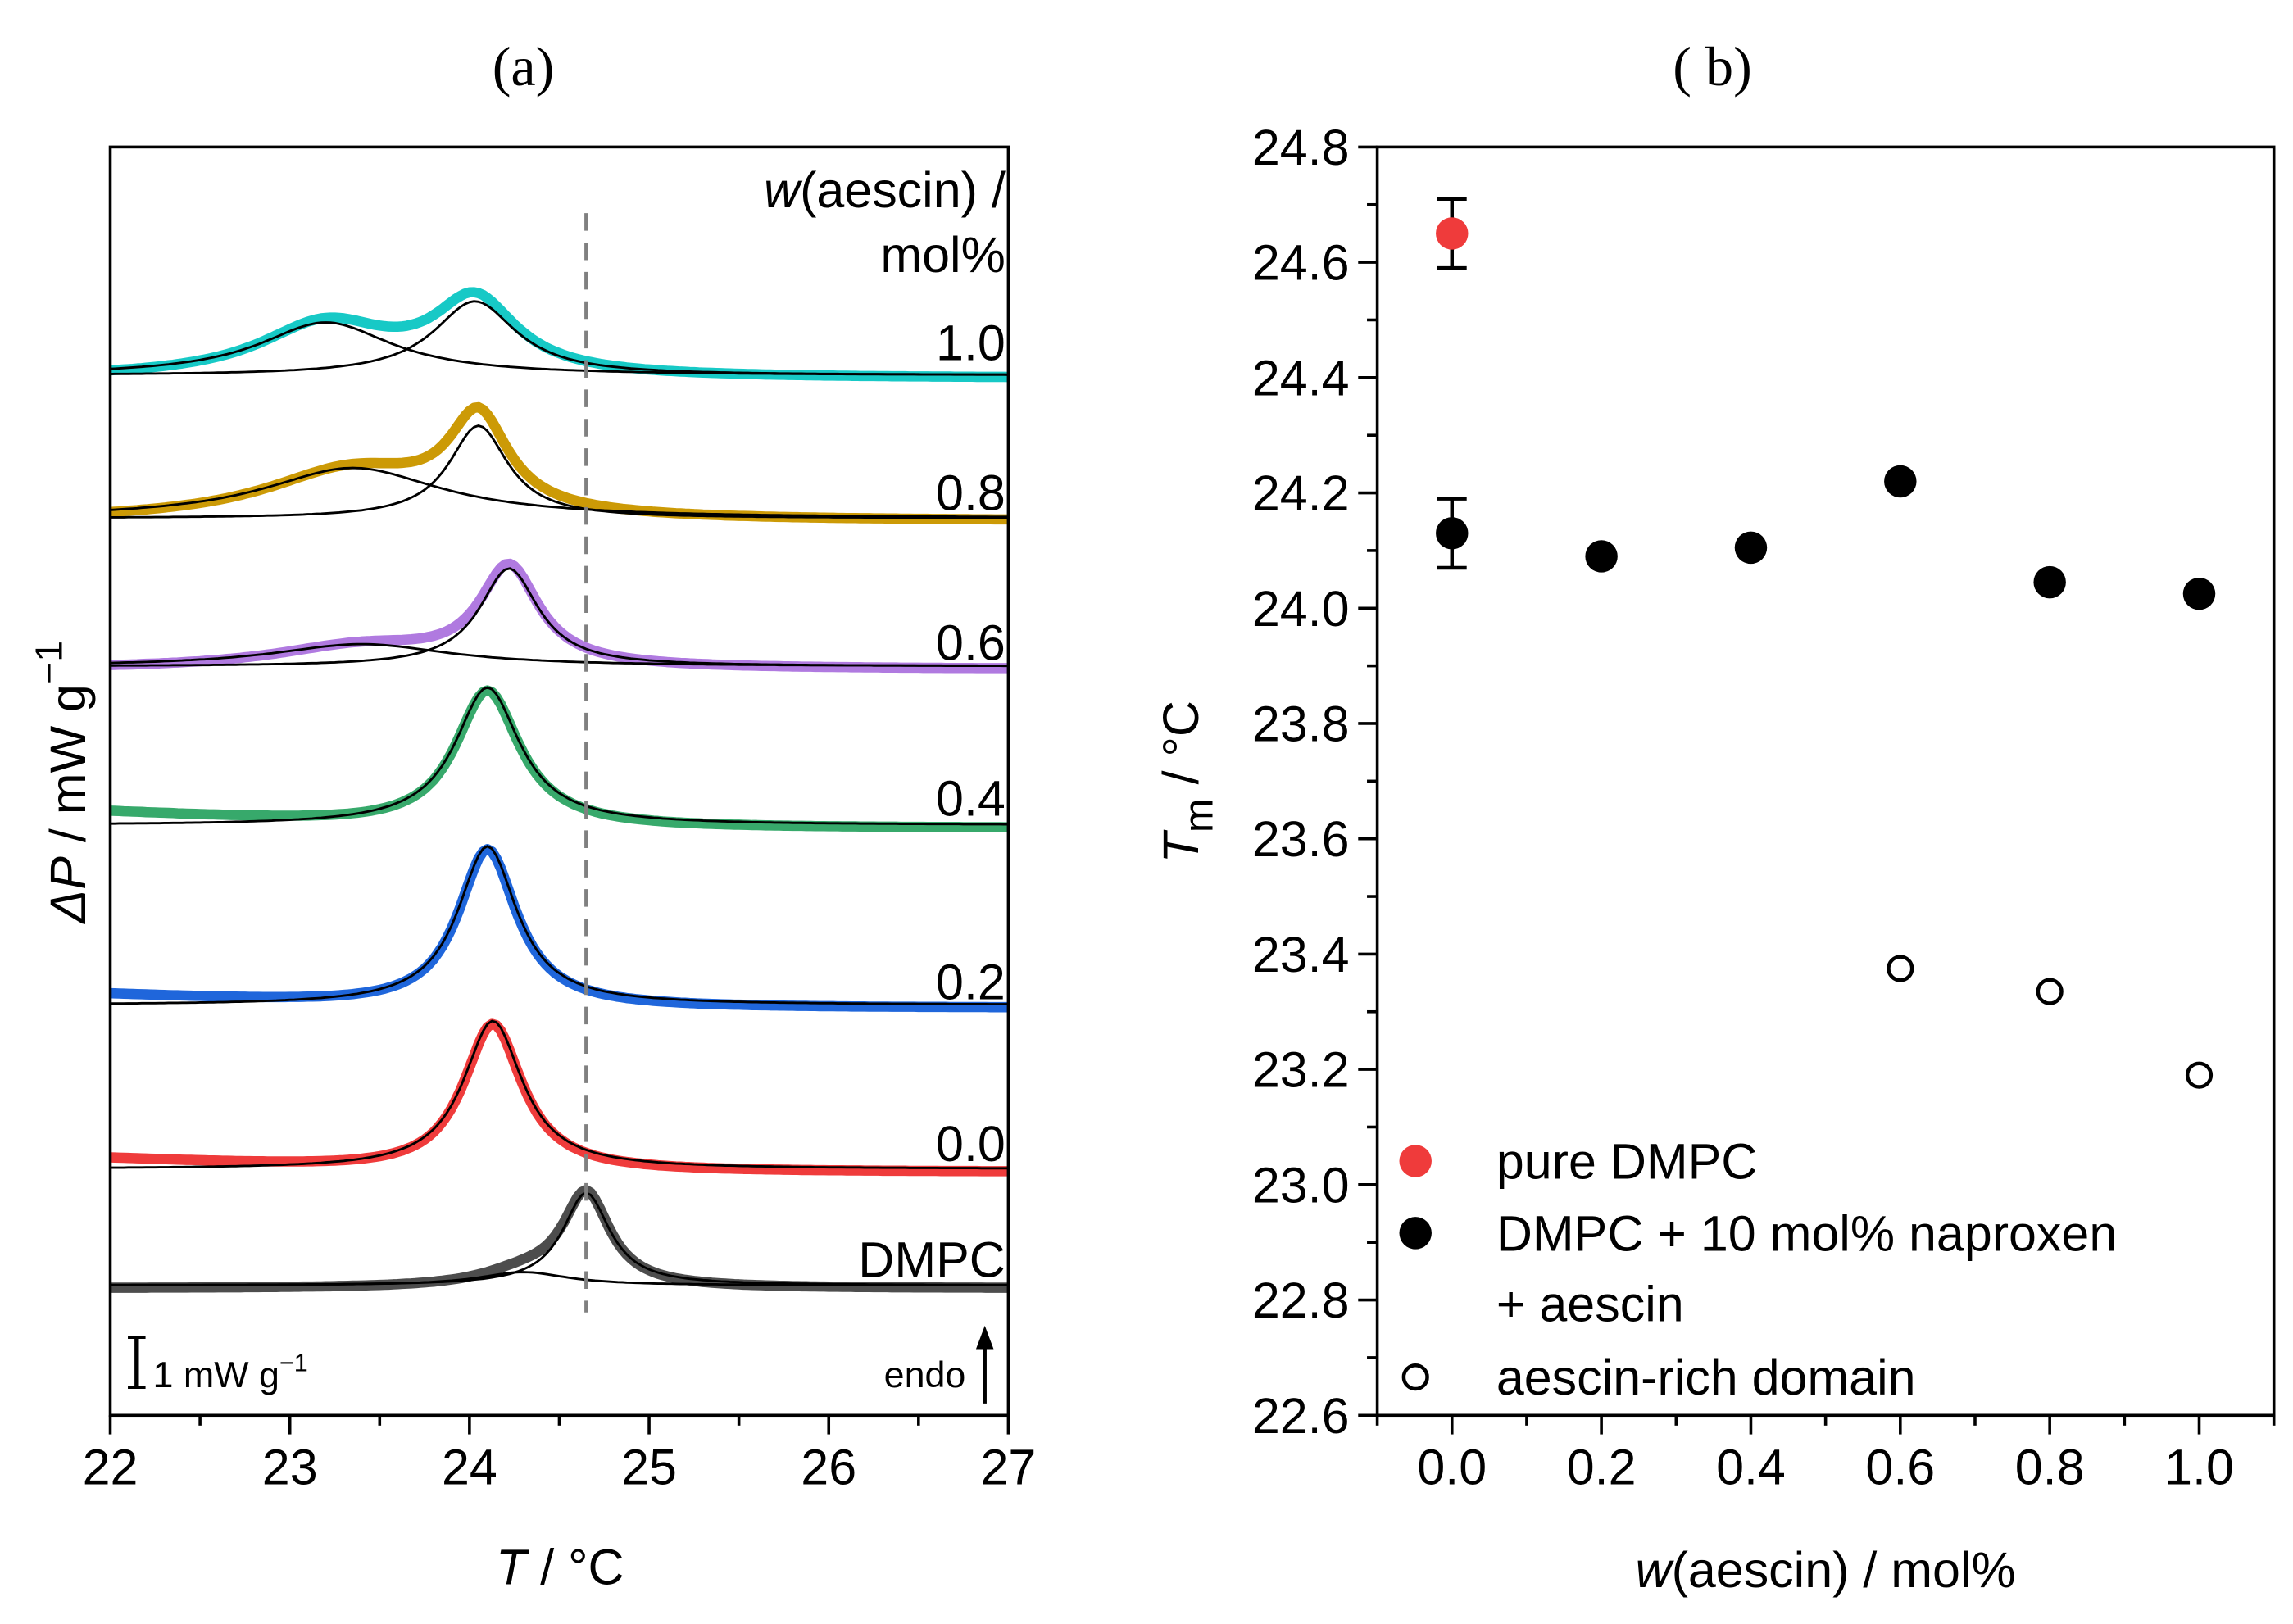  What do you see at coordinates (2199, 1468) in the screenshot?
I see `x-tick-label-b: 1.0` at bounding box center [2199, 1468].